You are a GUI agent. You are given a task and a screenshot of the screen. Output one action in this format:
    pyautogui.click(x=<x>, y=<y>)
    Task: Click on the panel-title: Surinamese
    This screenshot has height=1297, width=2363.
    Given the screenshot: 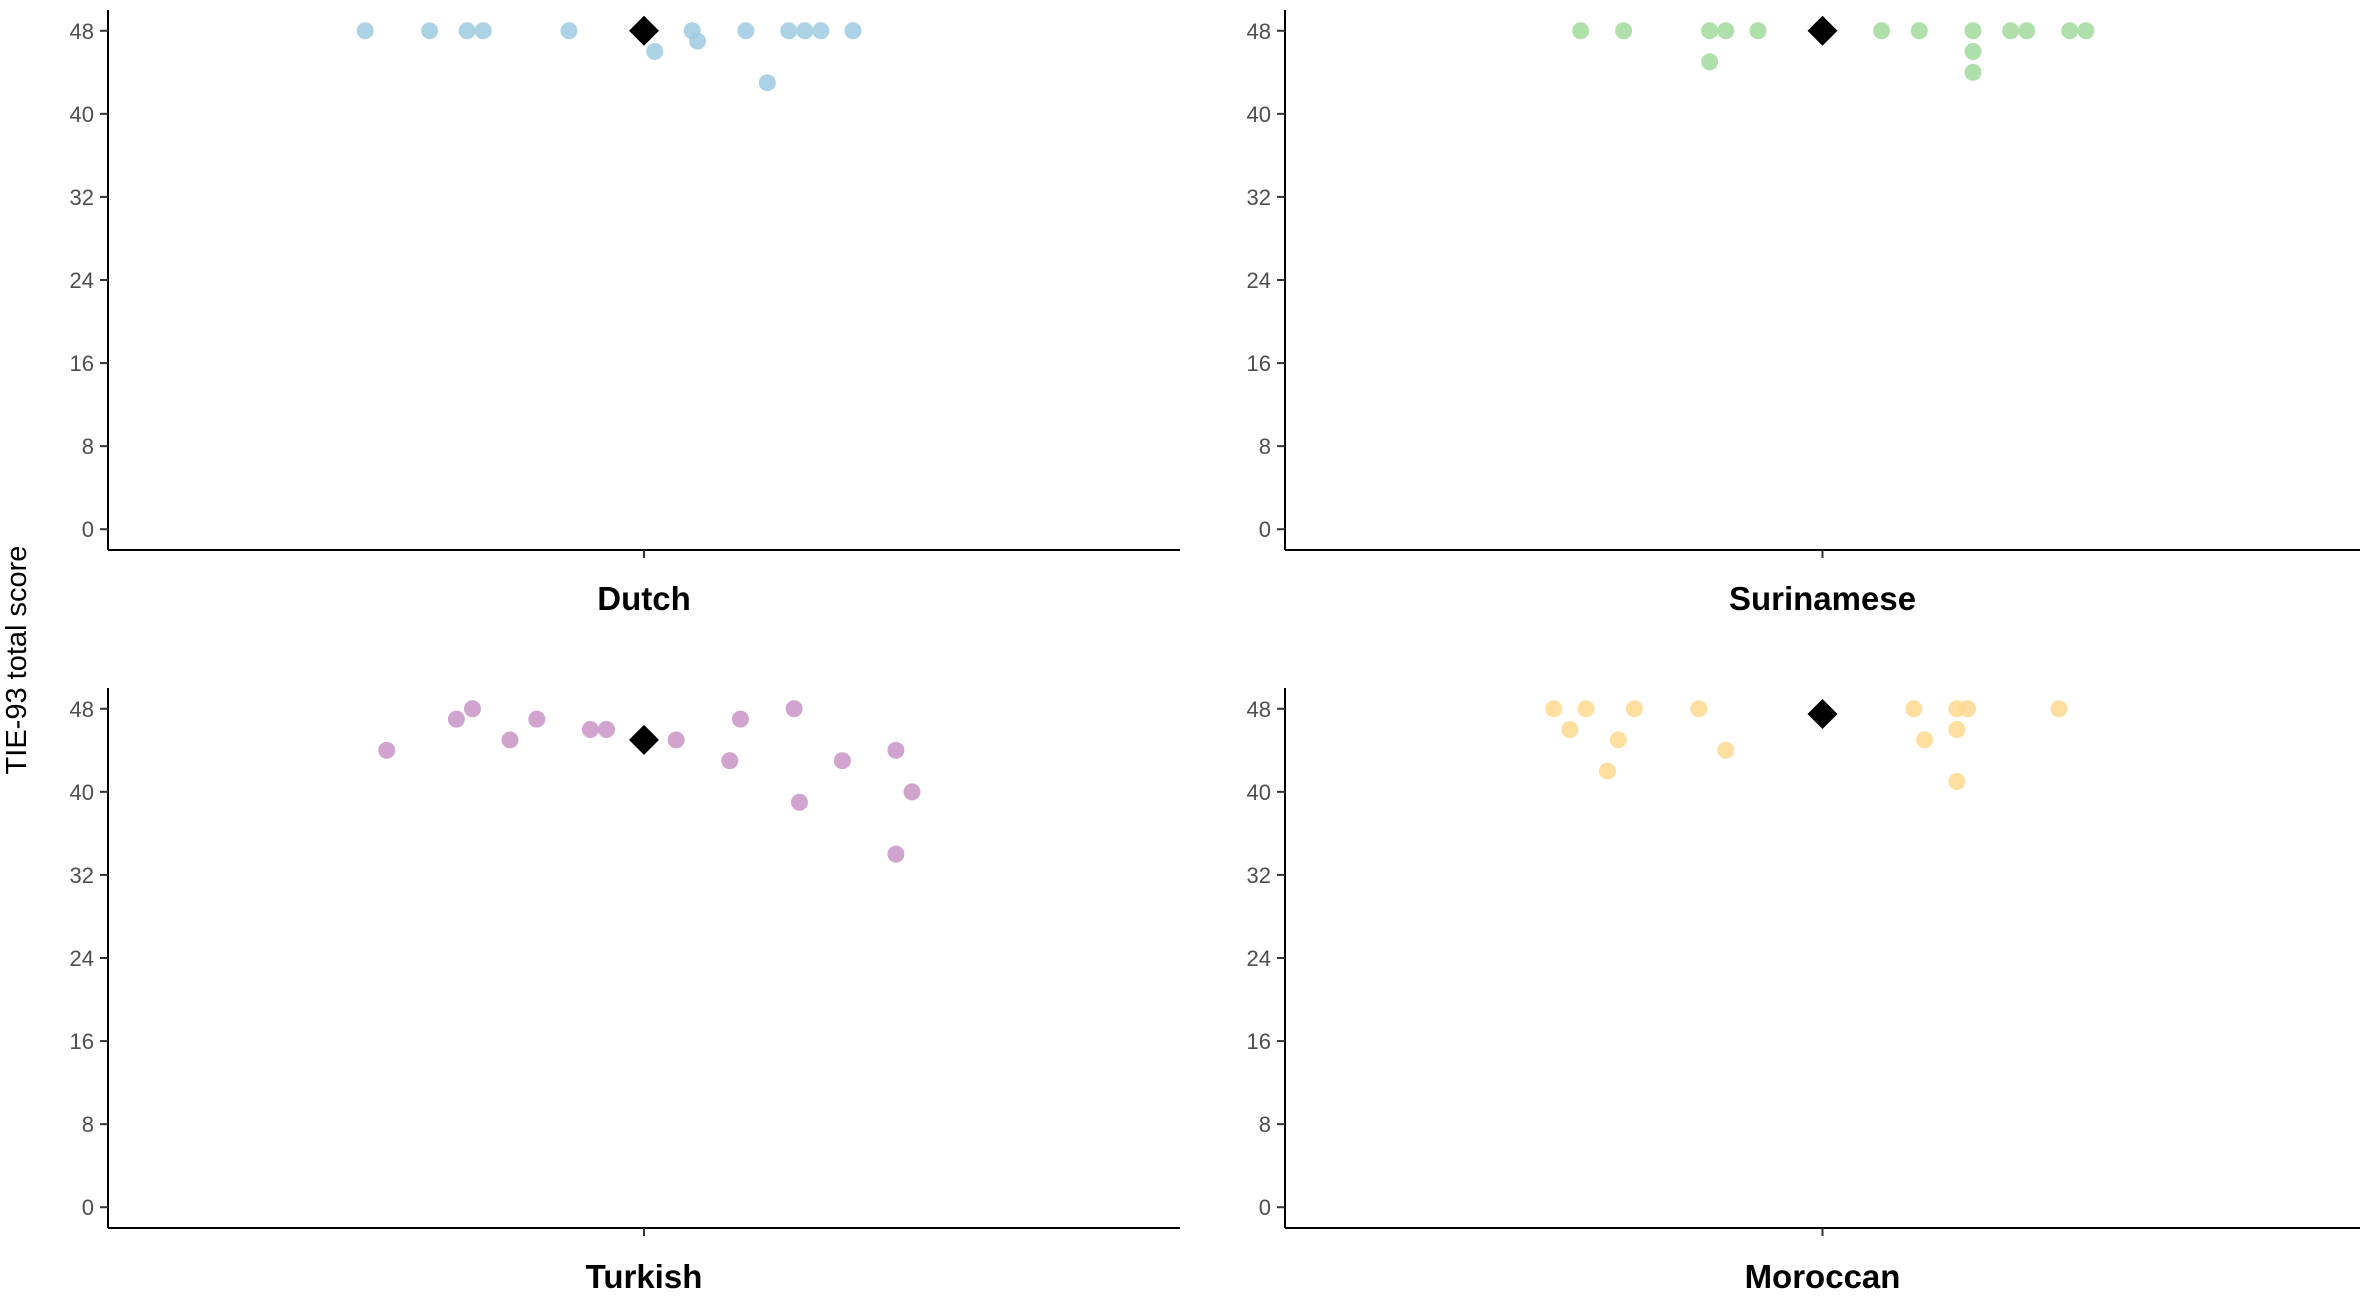 What is the action you would take?
    pyautogui.click(x=1822, y=598)
    